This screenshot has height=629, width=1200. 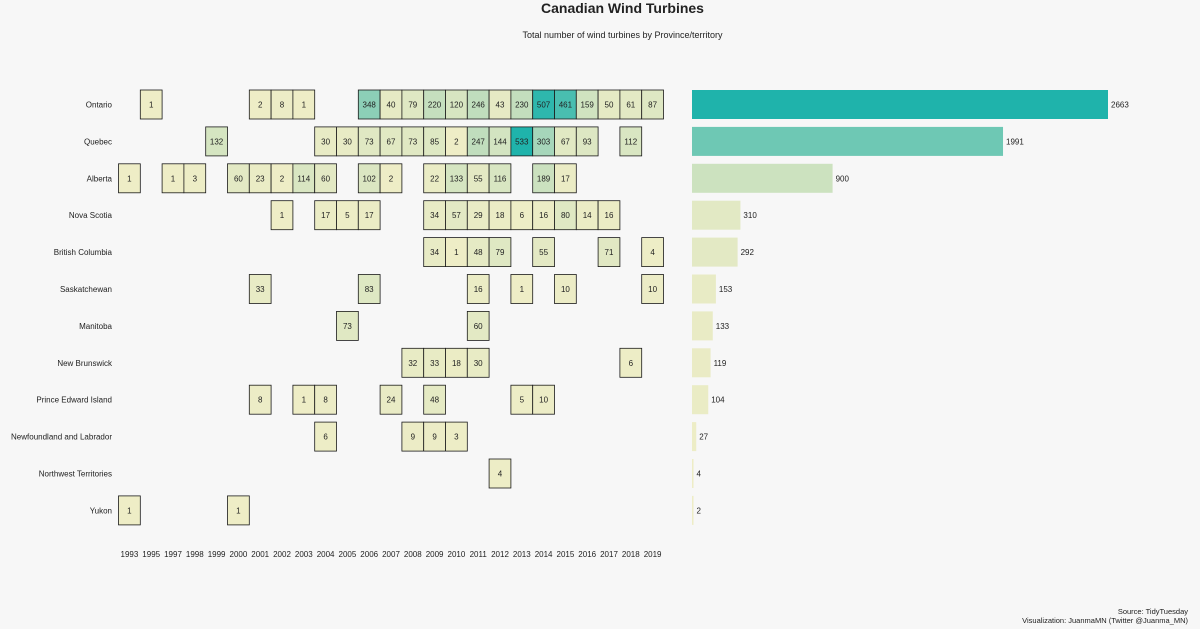 I want to click on heatmap-cell: 189, so click(x=543, y=178).